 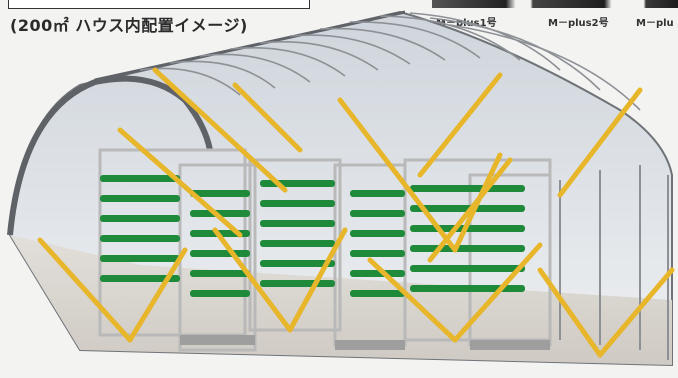 I want to click on rack-bases, so click(x=365, y=342).